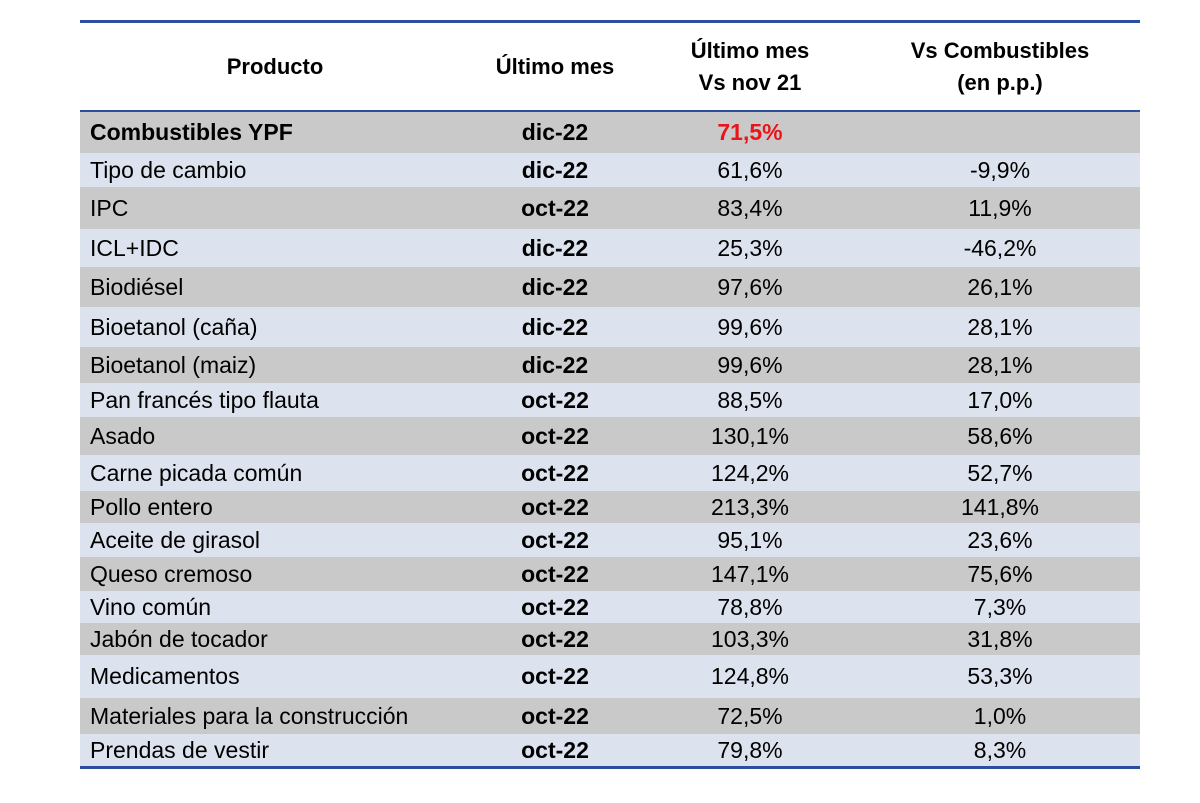 The image size is (1200, 803). Describe the element at coordinates (204, 399) in the screenshot. I see `cell-producto: Pan francés tipo flauta` at that location.